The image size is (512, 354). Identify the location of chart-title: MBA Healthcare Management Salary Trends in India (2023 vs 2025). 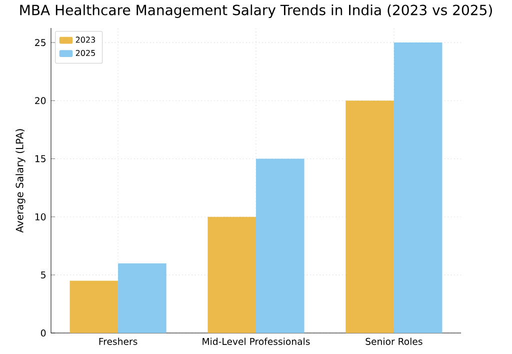
(256, 11).